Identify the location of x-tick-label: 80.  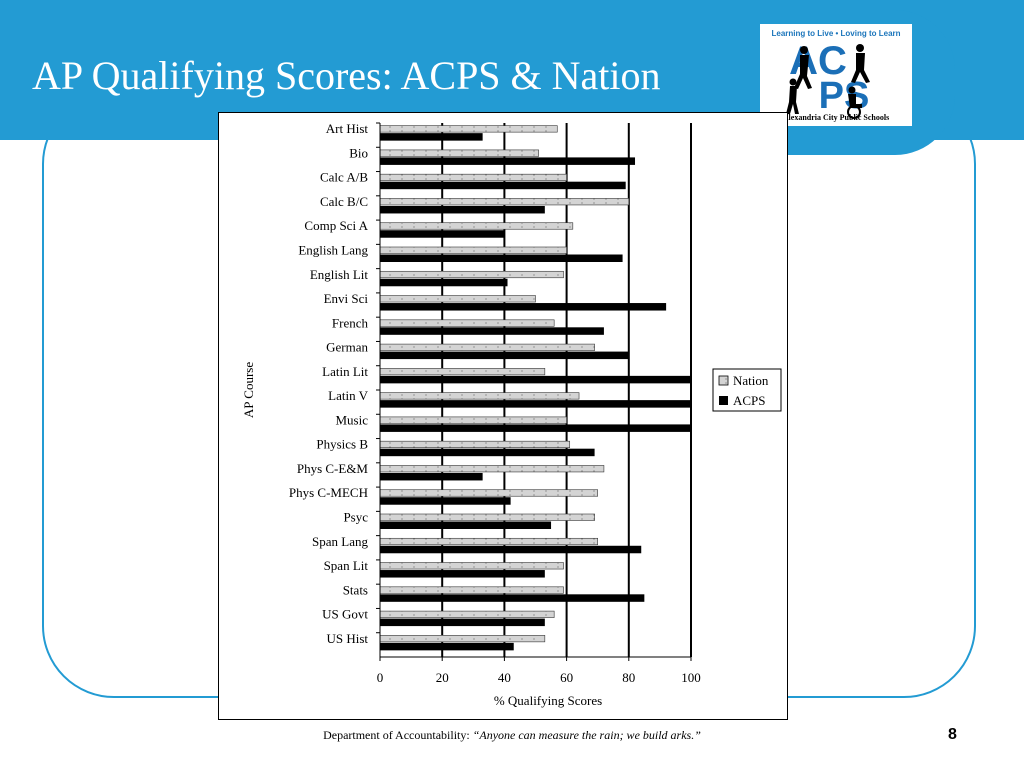
(628, 677).